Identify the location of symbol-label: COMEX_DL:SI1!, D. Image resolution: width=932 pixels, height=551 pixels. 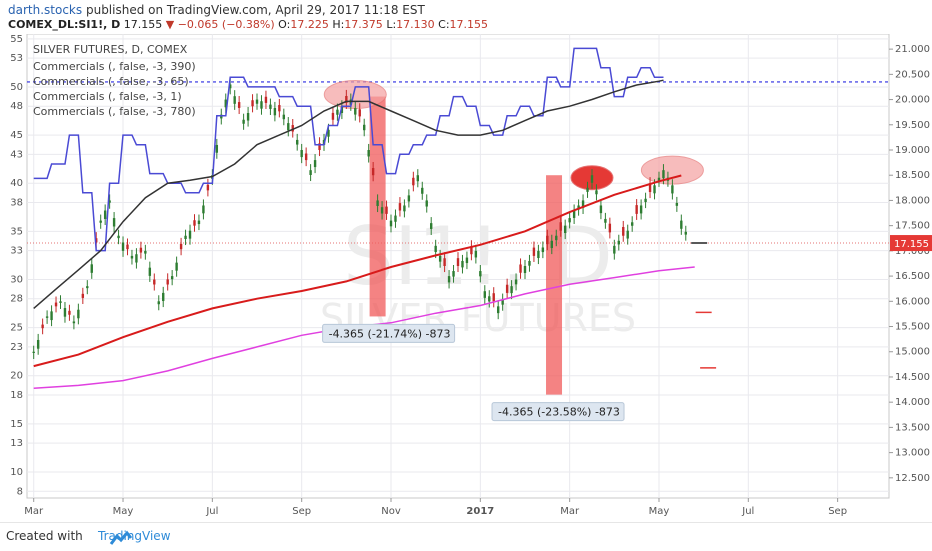
(64, 24).